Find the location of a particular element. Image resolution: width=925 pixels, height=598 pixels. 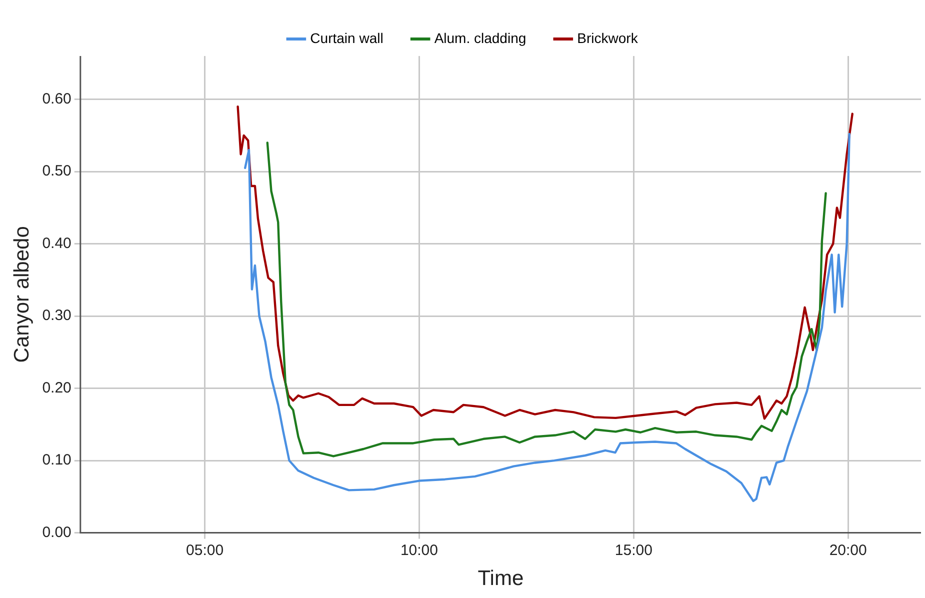

y-tick-label: 0.20 is located at coordinates (57, 387).